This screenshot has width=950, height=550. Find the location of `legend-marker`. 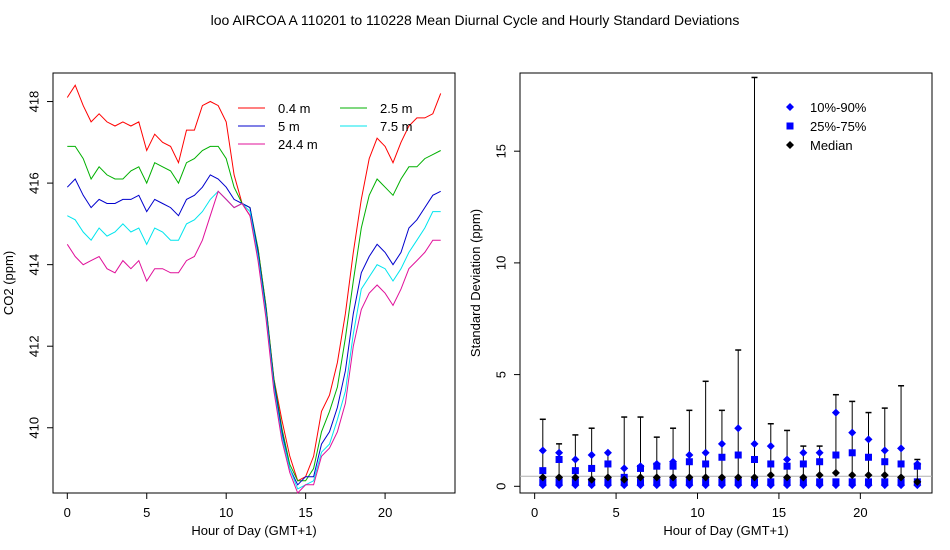

legend-marker is located at coordinates (790, 145).